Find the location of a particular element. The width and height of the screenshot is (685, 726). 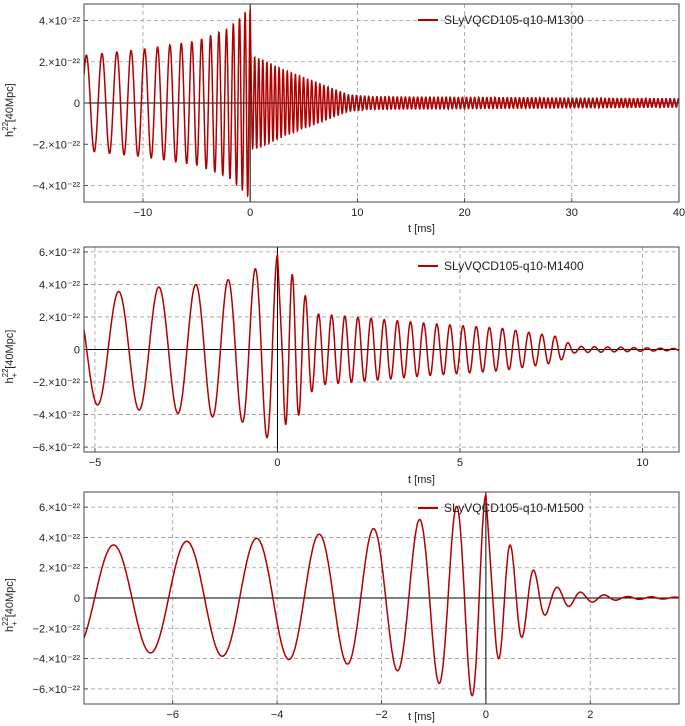

x-tick-label: −6 is located at coordinates (172, 715).